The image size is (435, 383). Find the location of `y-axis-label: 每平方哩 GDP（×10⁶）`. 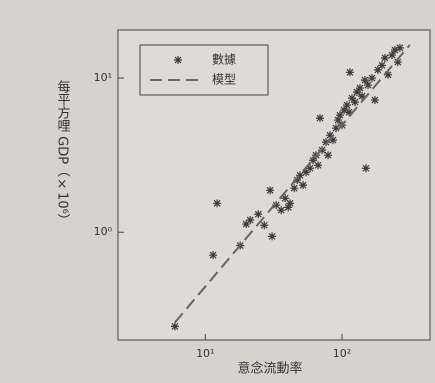

y-axis-label: 每平方哩 GDP（×10⁶） is located at coordinates (63, 152).